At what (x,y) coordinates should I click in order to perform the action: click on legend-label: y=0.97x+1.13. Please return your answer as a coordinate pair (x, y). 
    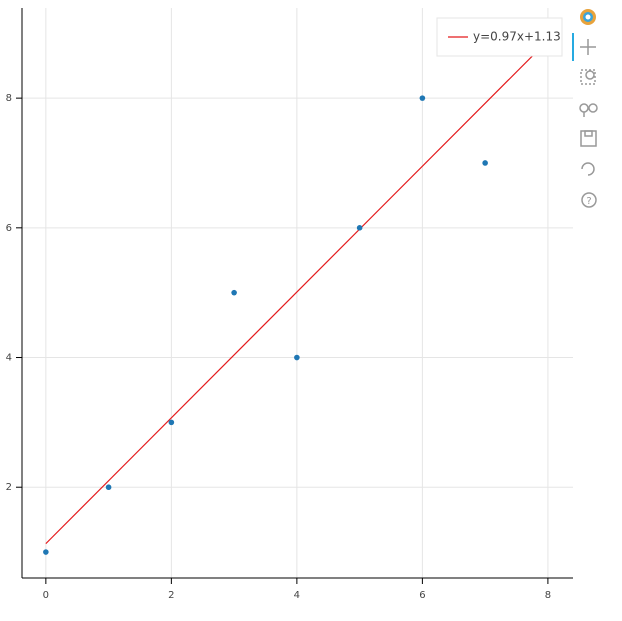
    Looking at the image, I should click on (517, 37).